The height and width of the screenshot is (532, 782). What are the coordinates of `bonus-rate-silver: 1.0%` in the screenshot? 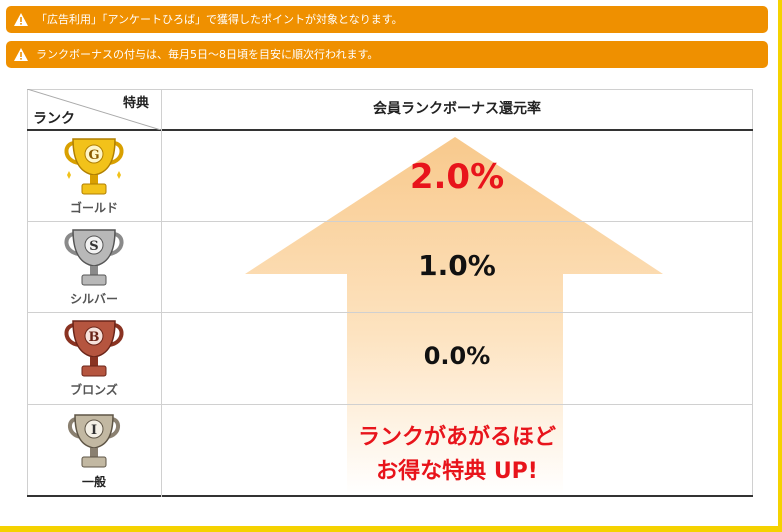 It's located at (457, 265).